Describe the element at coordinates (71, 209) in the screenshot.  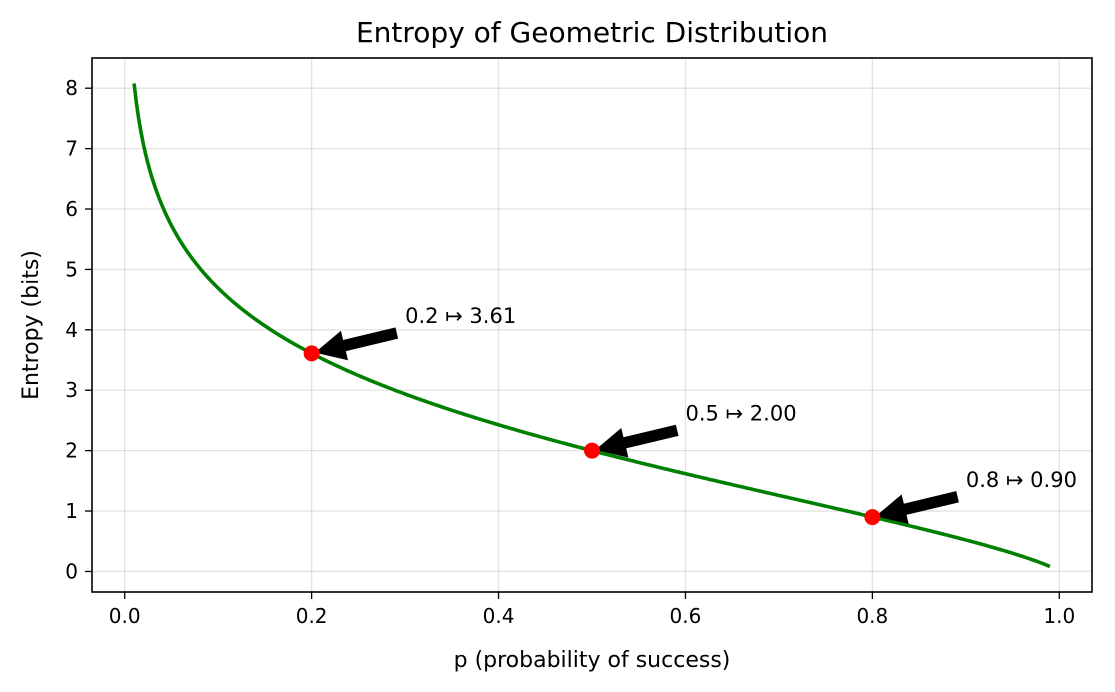
I see `y-tick-label: 6` at that location.